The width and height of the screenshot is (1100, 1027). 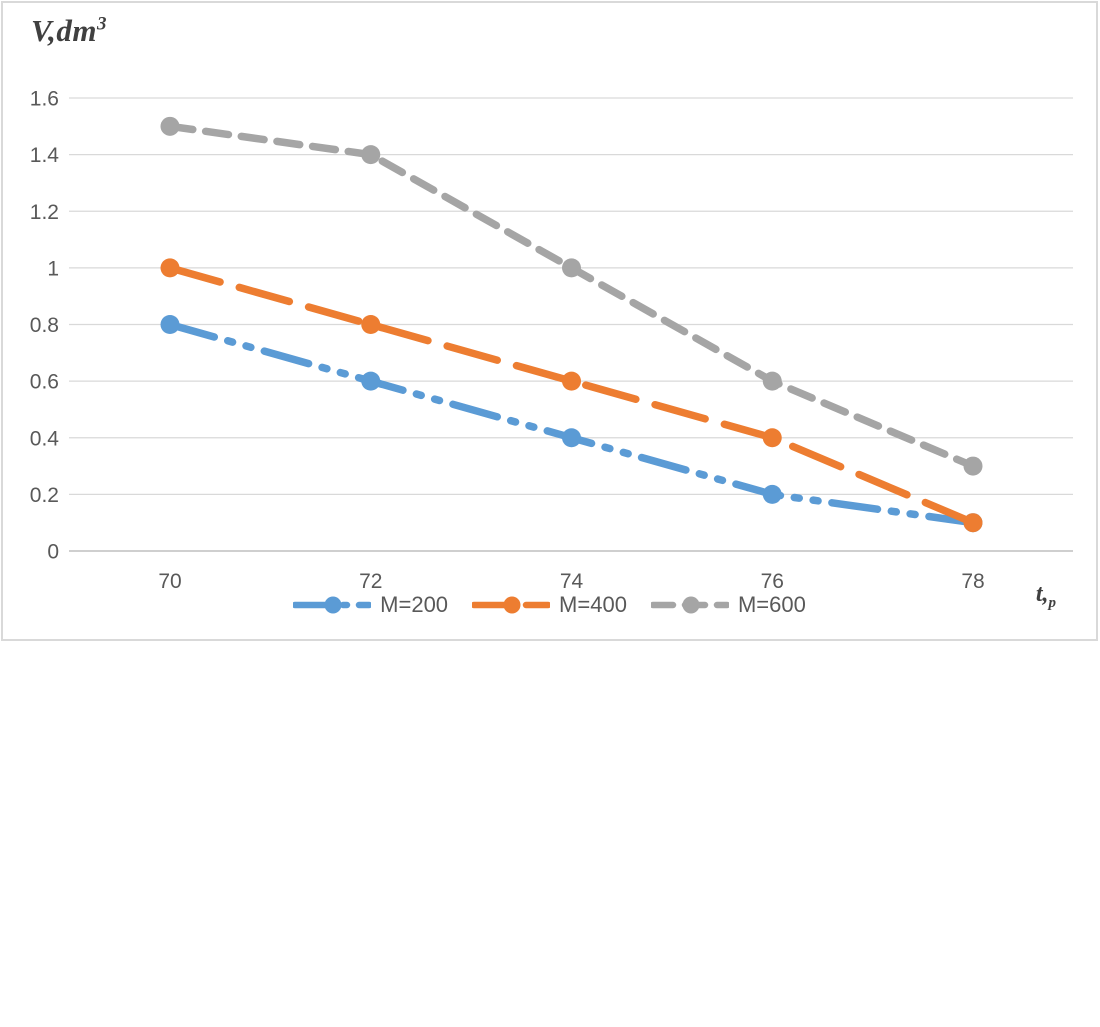 What do you see at coordinates (45, 155) in the screenshot?
I see `y-tick-label: 1.4` at bounding box center [45, 155].